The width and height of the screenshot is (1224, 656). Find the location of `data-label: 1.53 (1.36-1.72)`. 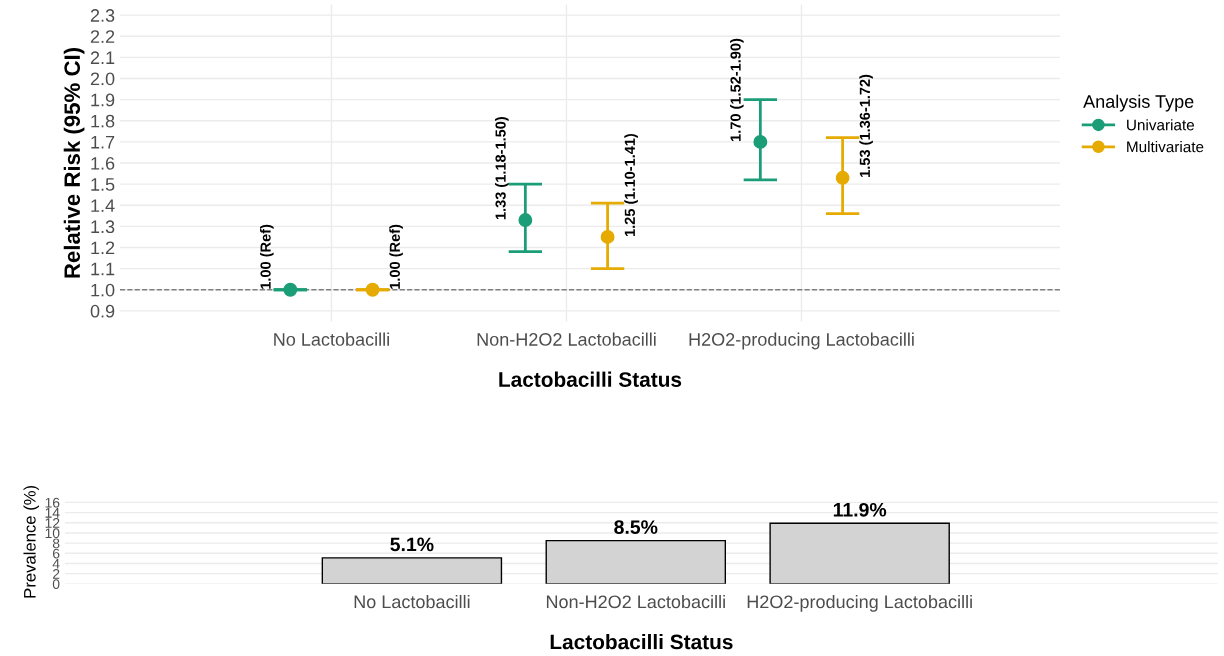

data-label: 1.53 (1.36-1.72) is located at coordinates (866, 125).